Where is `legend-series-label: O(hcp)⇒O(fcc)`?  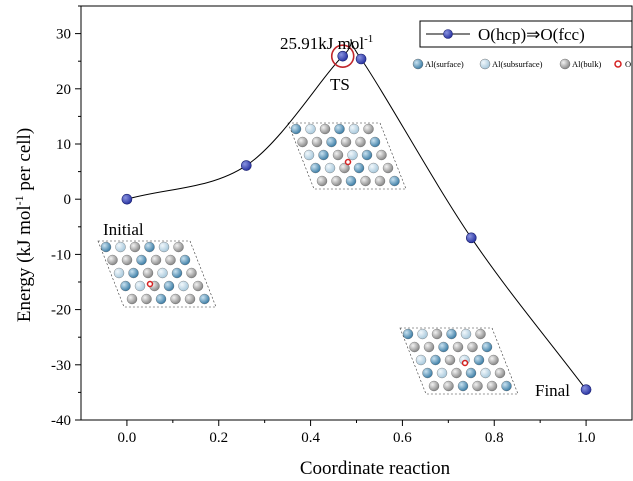 legend-series-label: O(hcp)⇒O(fcc) is located at coordinates (531, 34).